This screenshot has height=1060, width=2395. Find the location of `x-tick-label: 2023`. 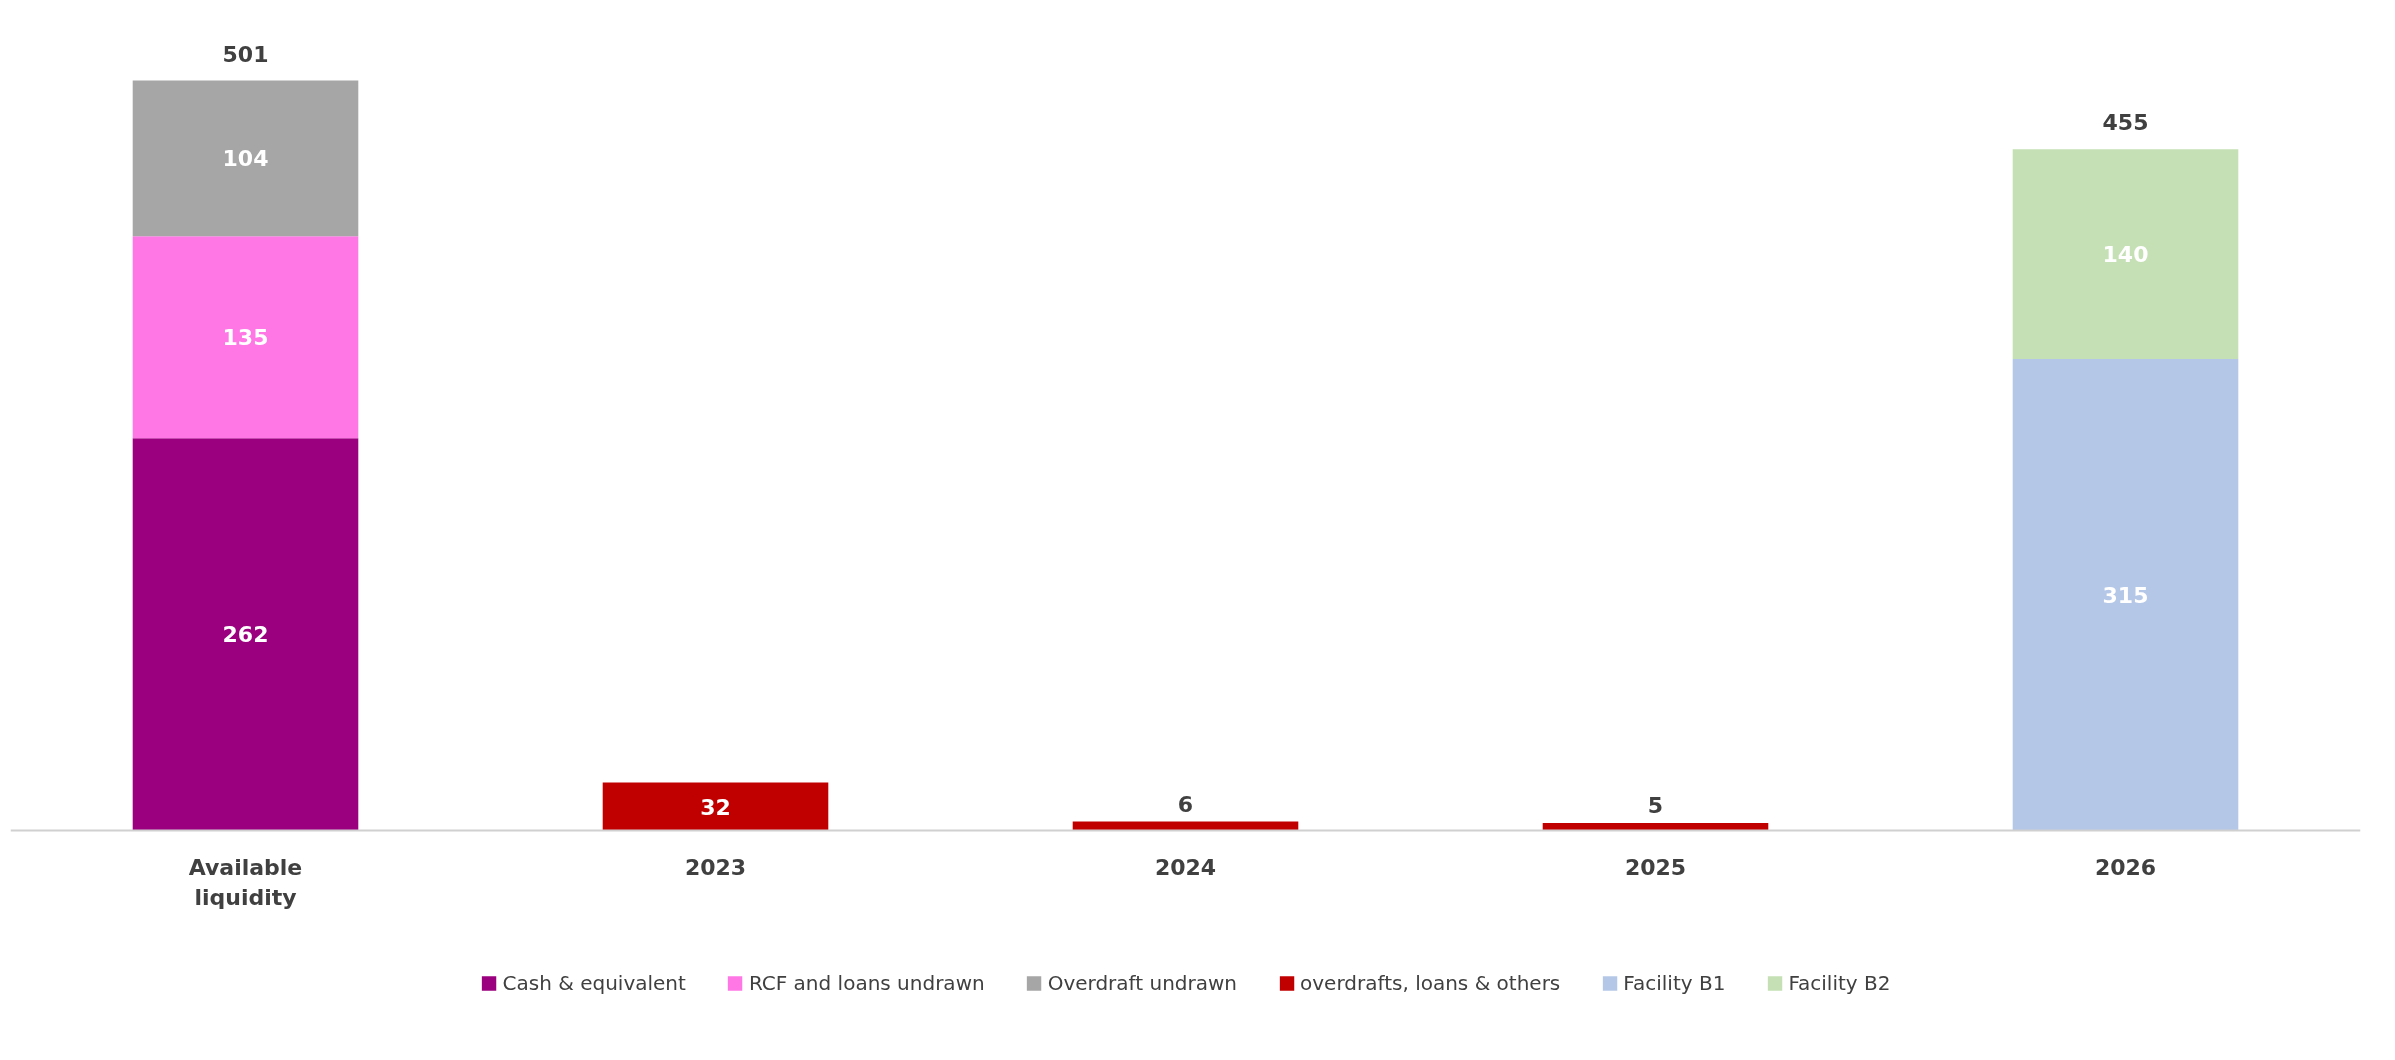

x-tick-label: 2023 is located at coordinates (715, 867).